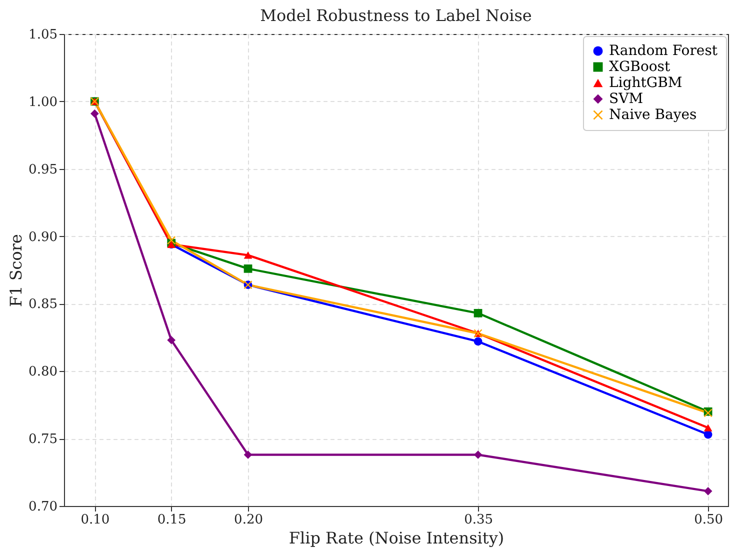  Describe the element at coordinates (645, 83) in the screenshot. I see `legend-label: LightGBM` at that location.